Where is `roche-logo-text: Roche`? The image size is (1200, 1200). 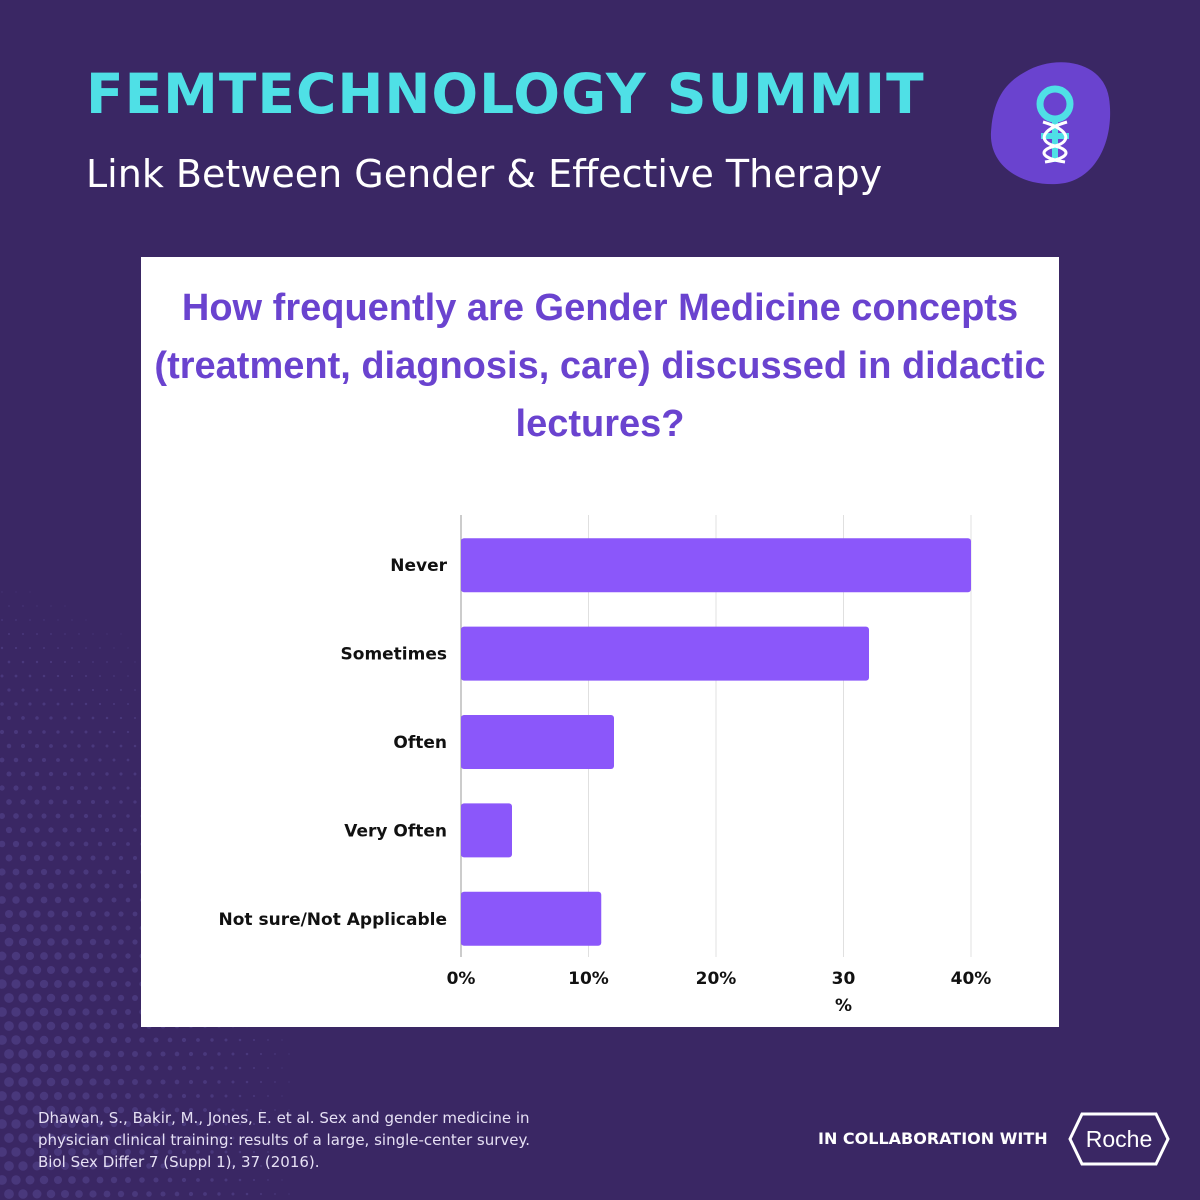 roche-logo-text: Roche is located at coordinates (1119, 1139).